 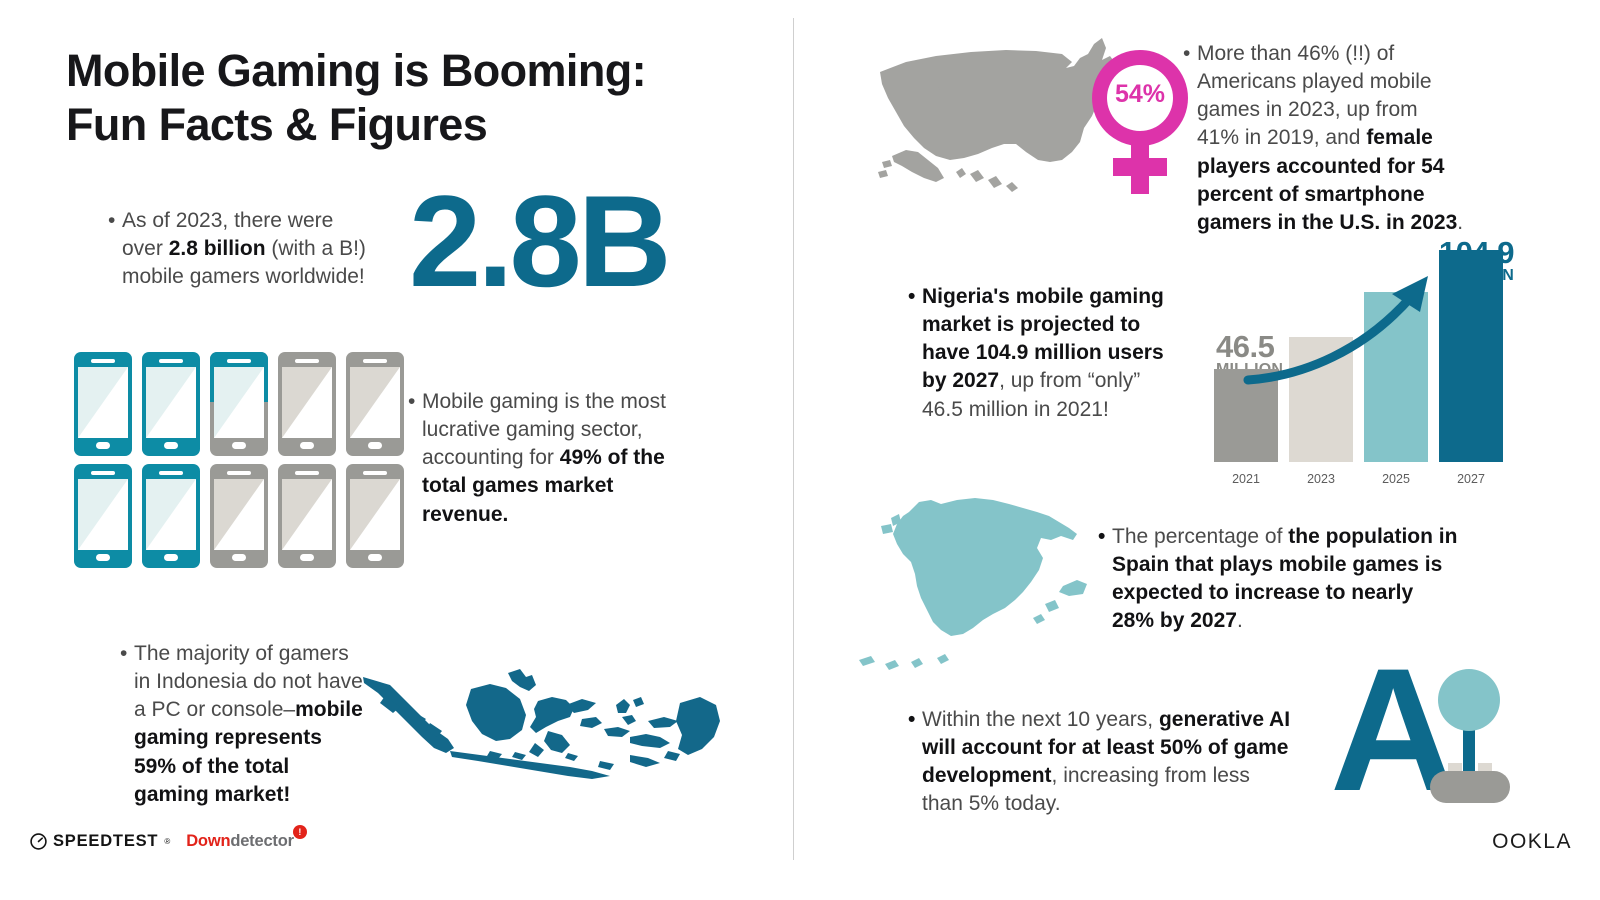 I want to click on downdetector-alert-badge: !, so click(x=299, y=832).